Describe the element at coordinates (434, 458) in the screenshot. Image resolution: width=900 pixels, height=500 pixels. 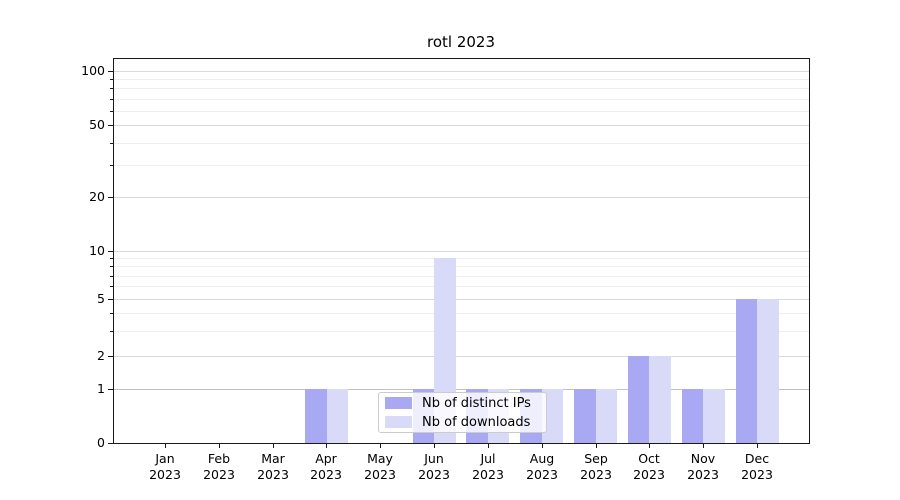
I see `x-tick-label-line: Jun` at that location.